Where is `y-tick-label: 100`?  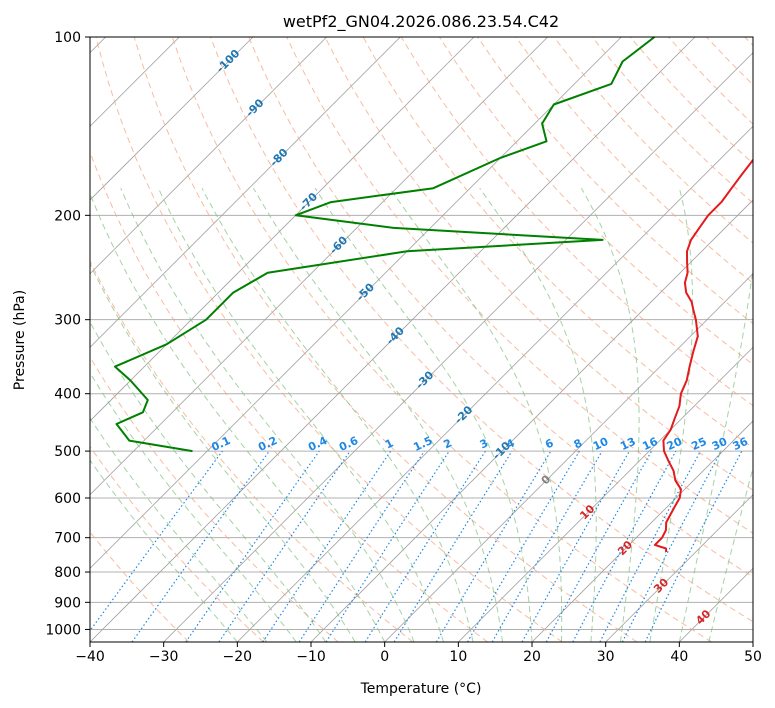 y-tick-label: 100 is located at coordinates (67, 38).